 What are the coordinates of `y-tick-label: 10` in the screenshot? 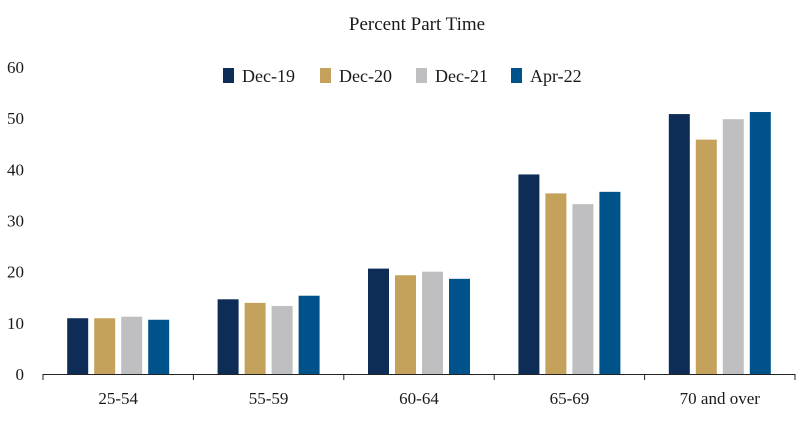 It's located at (15, 323).